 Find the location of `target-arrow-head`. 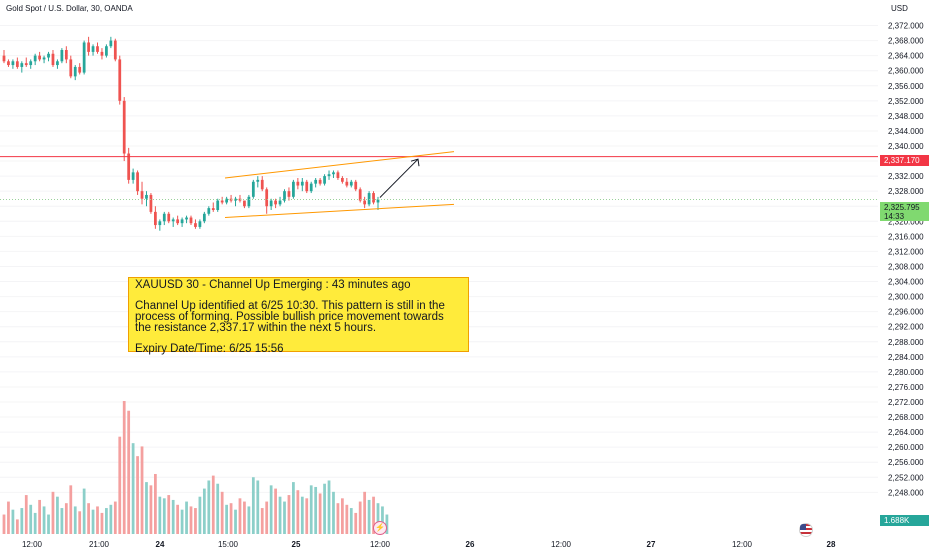

target-arrow-head is located at coordinates (415, 162).